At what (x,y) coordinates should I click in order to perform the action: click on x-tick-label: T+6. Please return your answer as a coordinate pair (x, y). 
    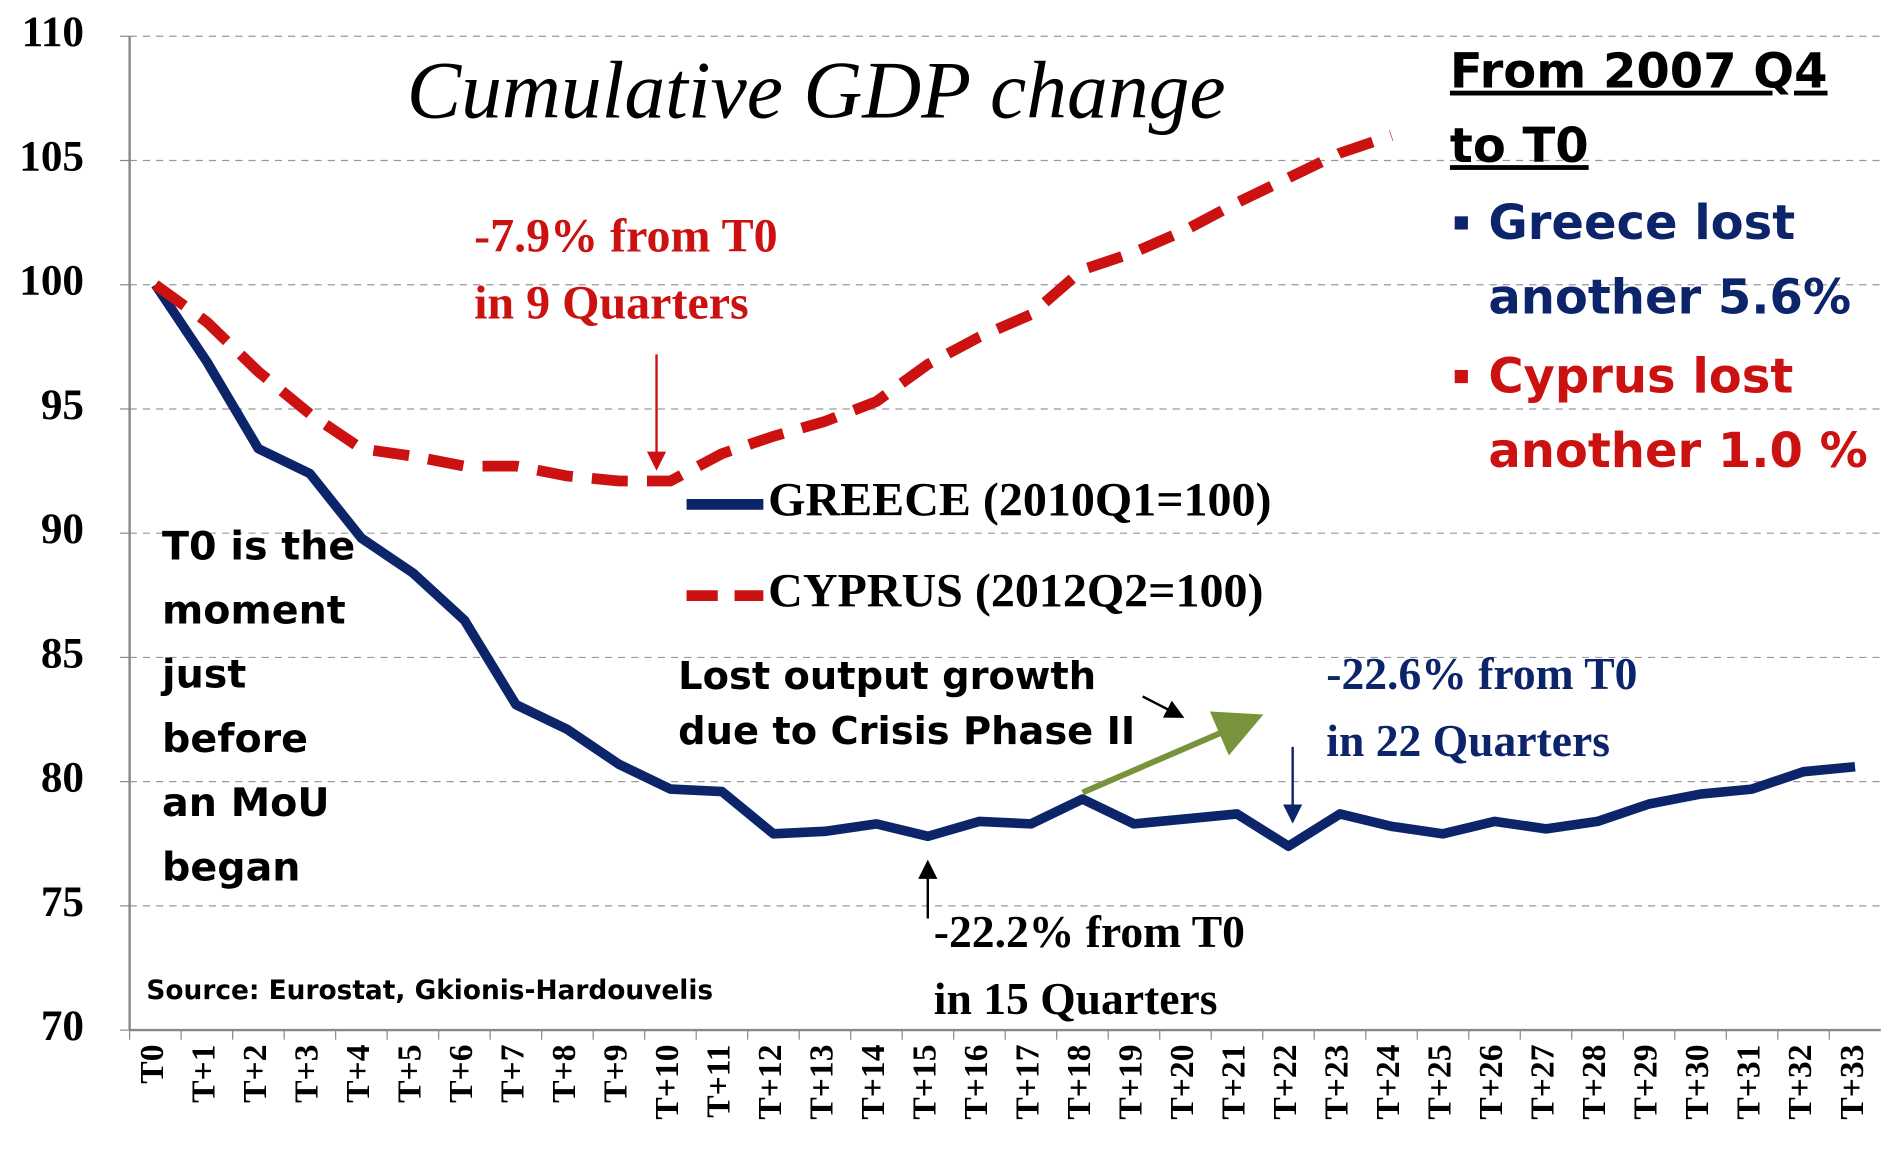
    Looking at the image, I should click on (461, 1073).